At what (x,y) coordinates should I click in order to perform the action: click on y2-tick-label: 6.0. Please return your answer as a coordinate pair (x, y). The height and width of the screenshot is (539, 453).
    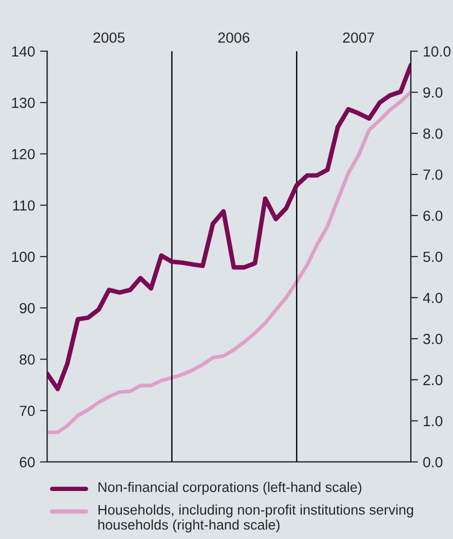
    Looking at the image, I should click on (432, 215).